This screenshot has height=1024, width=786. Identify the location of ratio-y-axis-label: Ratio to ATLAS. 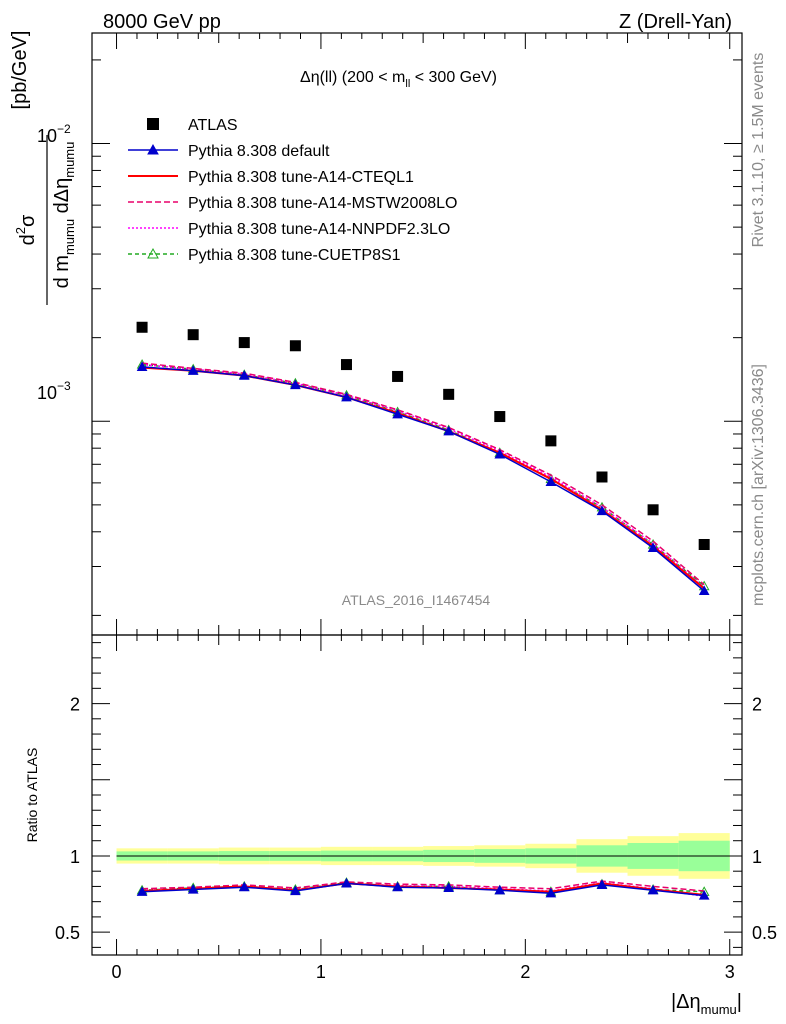
(32, 795).